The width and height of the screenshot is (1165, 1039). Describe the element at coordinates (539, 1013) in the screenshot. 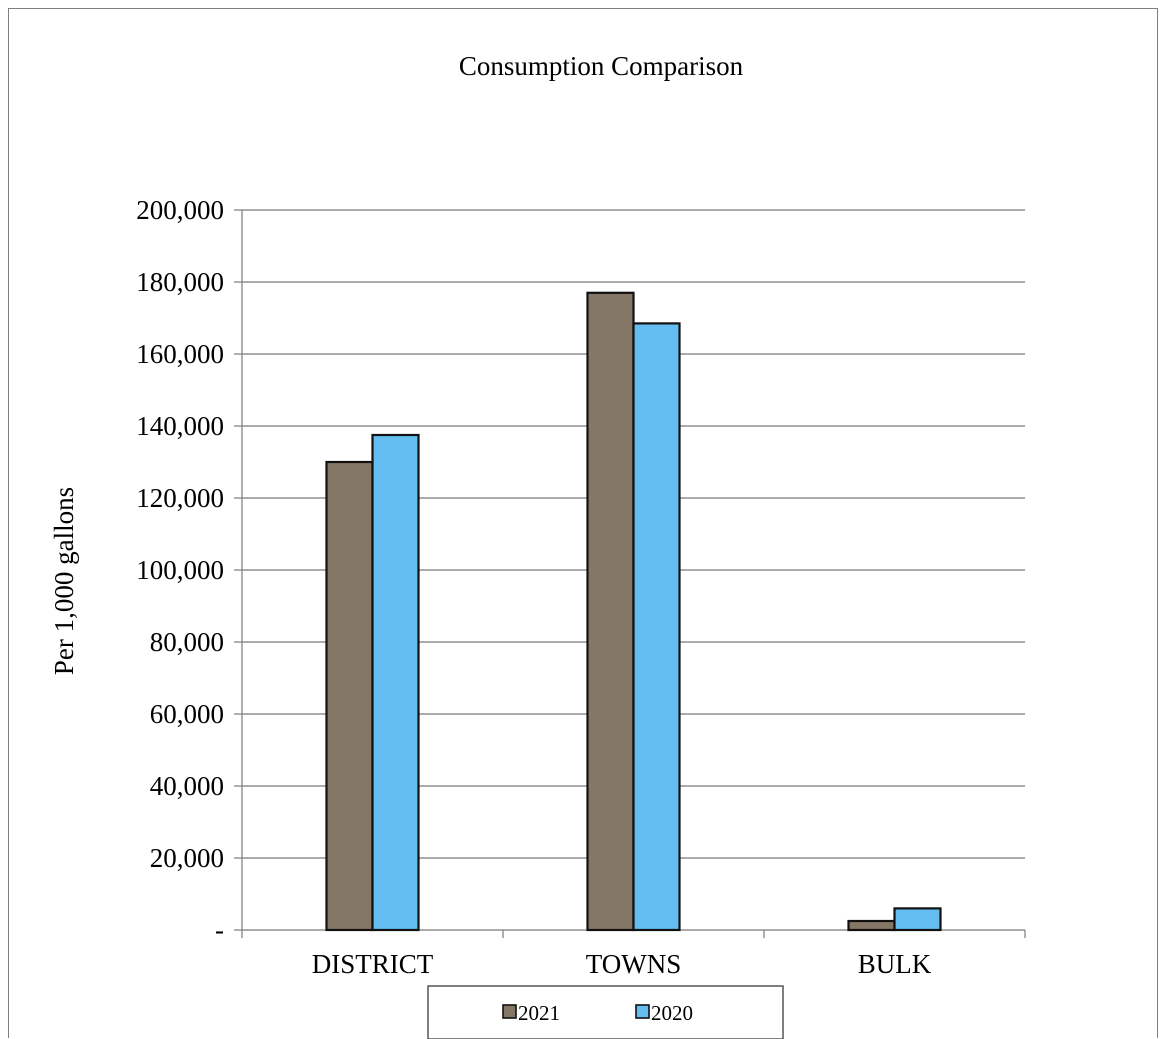

I see `legend-label-2021: 2021` at that location.